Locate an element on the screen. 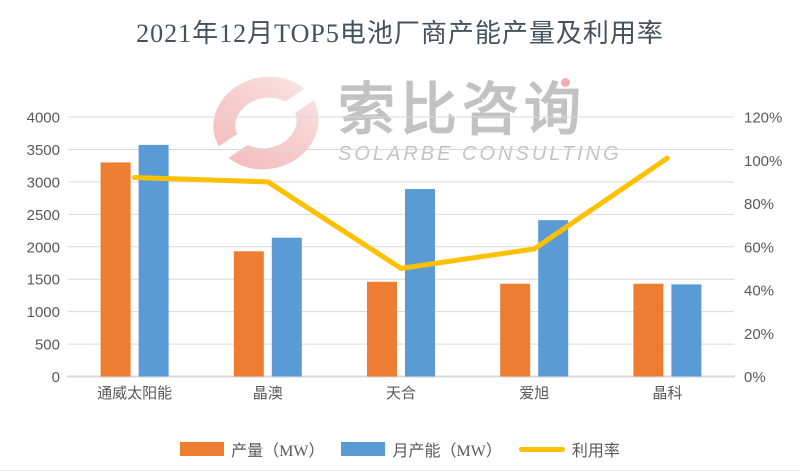 This screenshot has width=800, height=474. right-axis-tick-label: 40% is located at coordinates (759, 291).